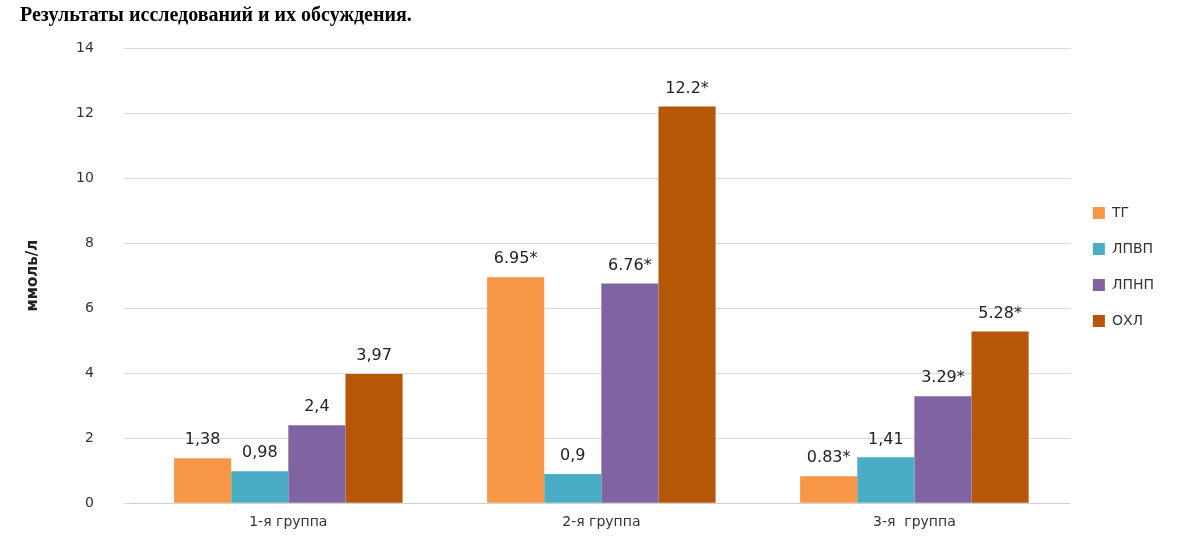 This screenshot has width=1184, height=544. What do you see at coordinates (317, 406) in the screenshot?
I see `data-label: 2,4` at bounding box center [317, 406].